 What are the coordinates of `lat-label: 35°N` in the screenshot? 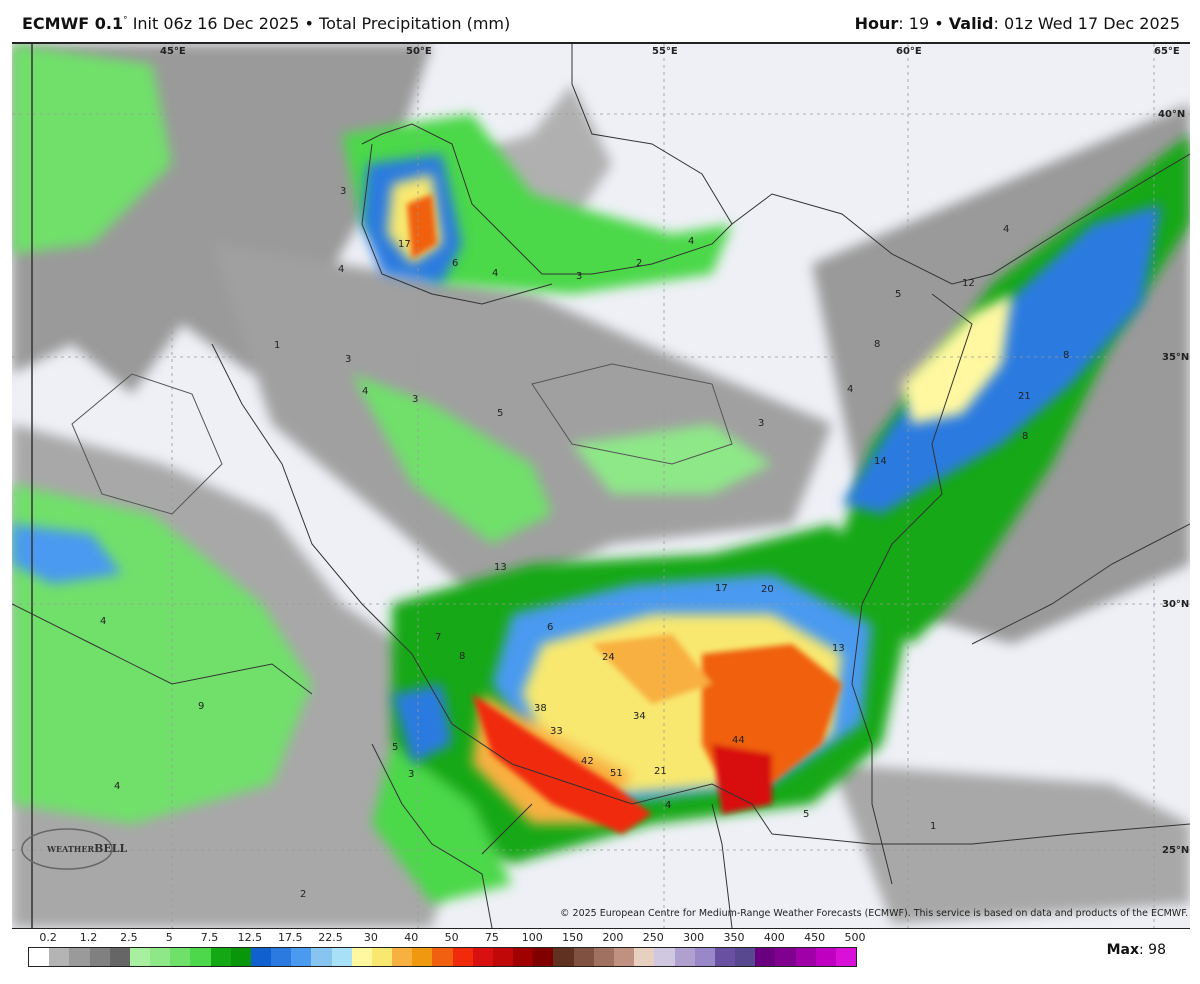 It's located at (1175, 357).